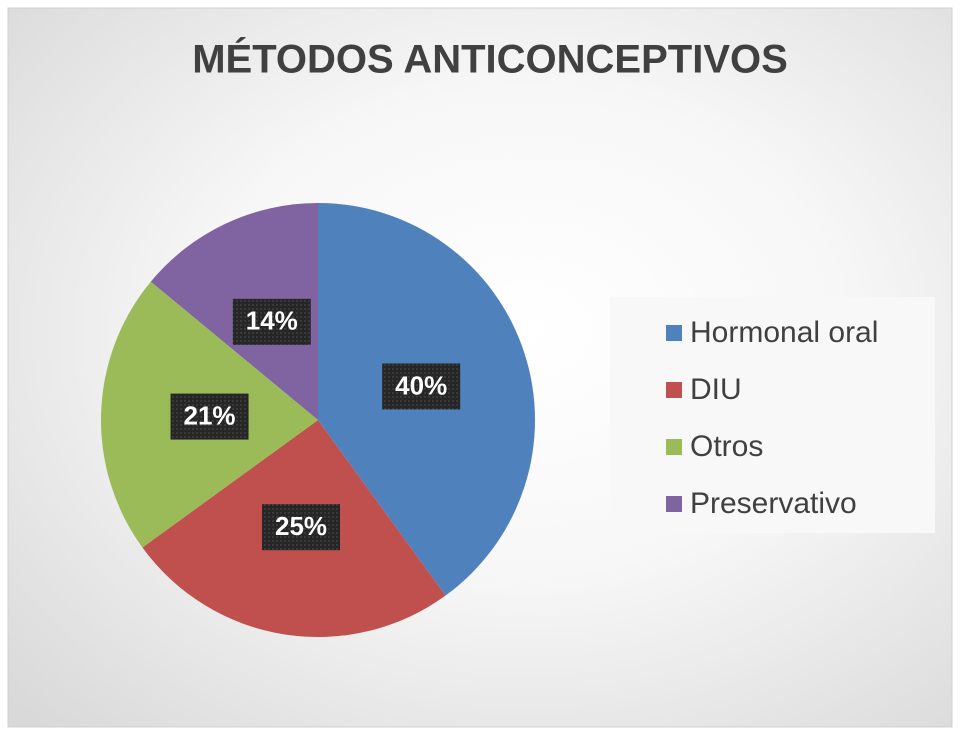 The image size is (960, 735). What do you see at coordinates (784, 332) in the screenshot?
I see `legend-label: Hormonal oral` at bounding box center [784, 332].